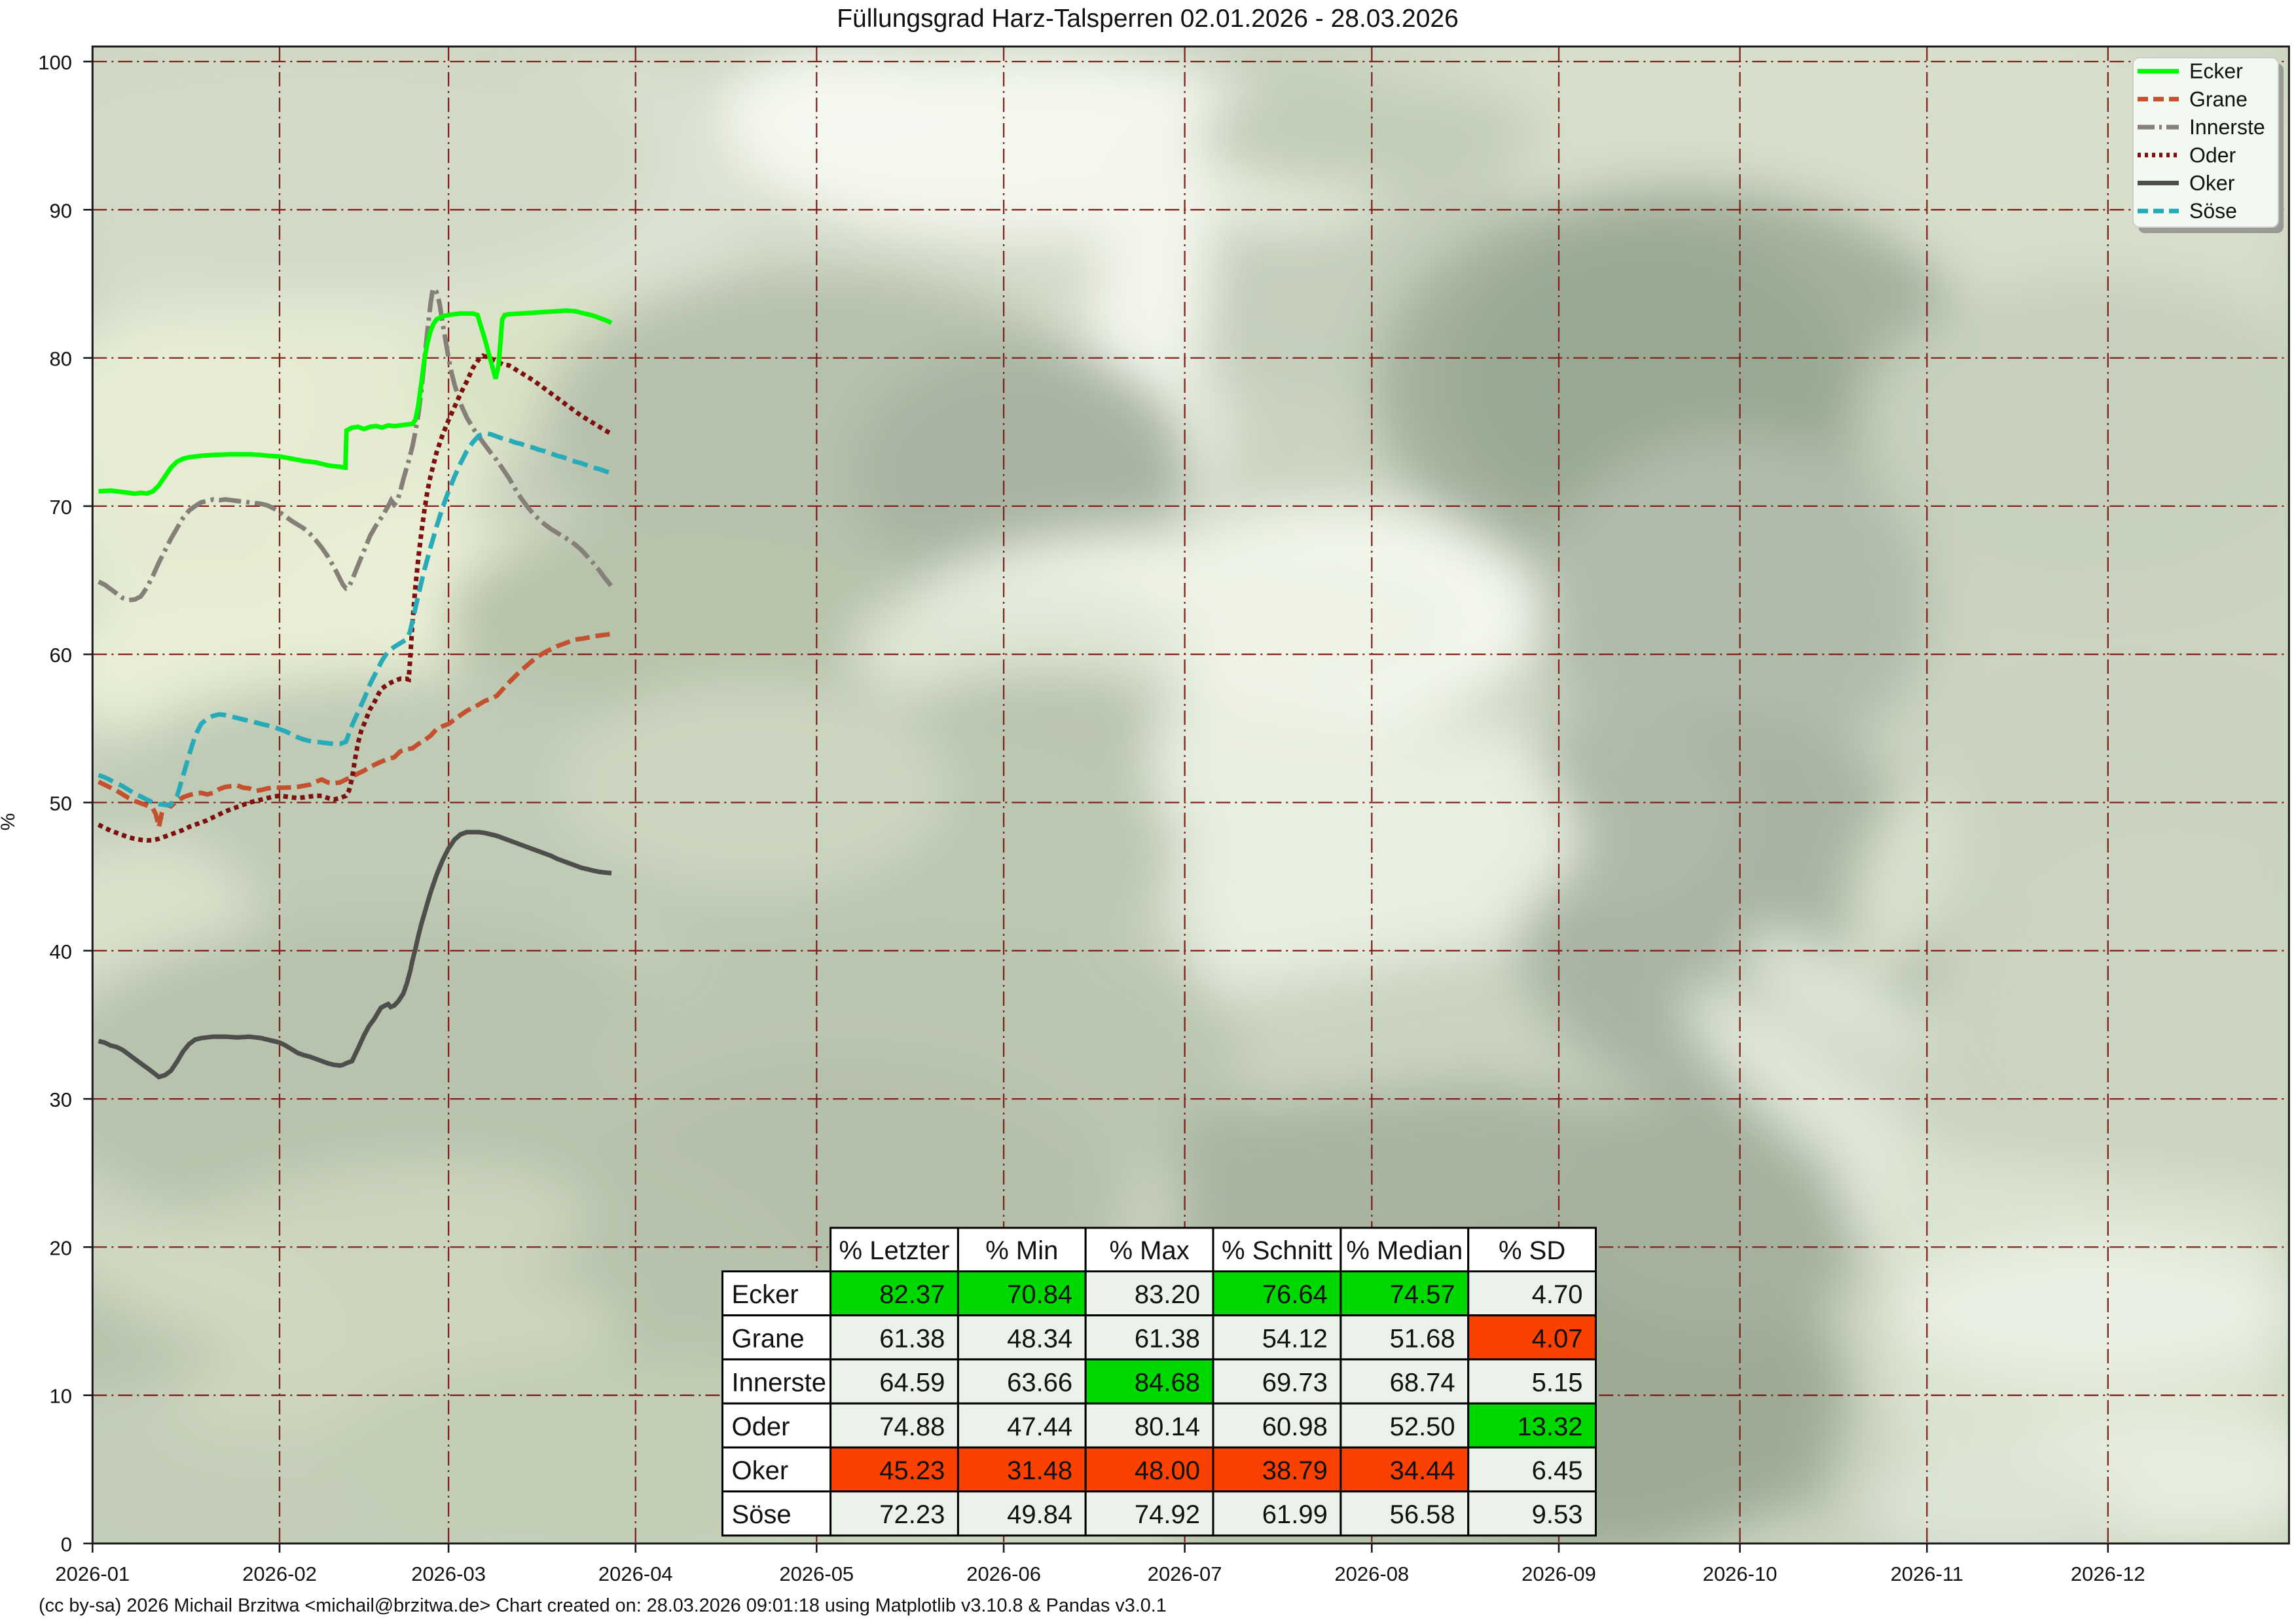 The width and height of the screenshot is (2296, 1624). What do you see at coordinates (1185, 1573) in the screenshot?
I see `svg-text: 2026-07` at bounding box center [1185, 1573].